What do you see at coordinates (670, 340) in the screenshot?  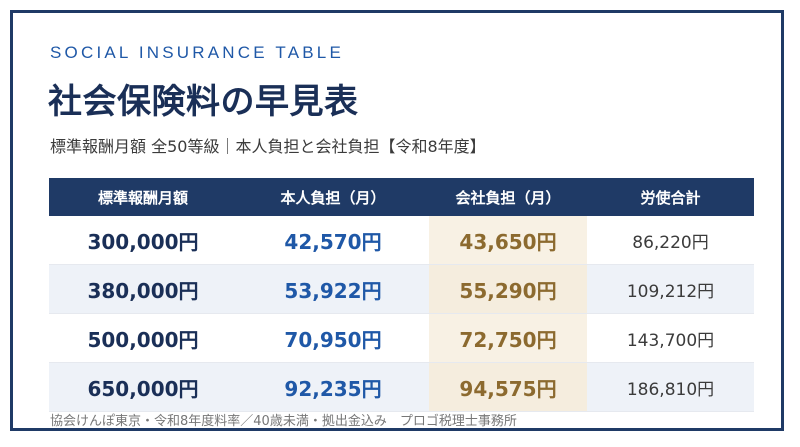 I see `total-cell: 143,700円` at bounding box center [670, 340].